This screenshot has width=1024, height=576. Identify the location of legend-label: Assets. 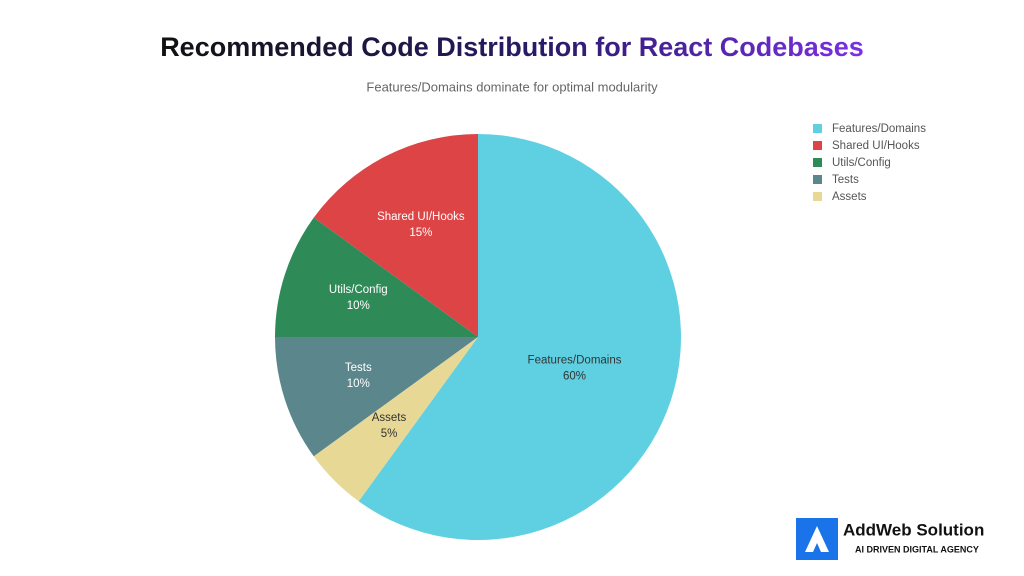
(849, 197).